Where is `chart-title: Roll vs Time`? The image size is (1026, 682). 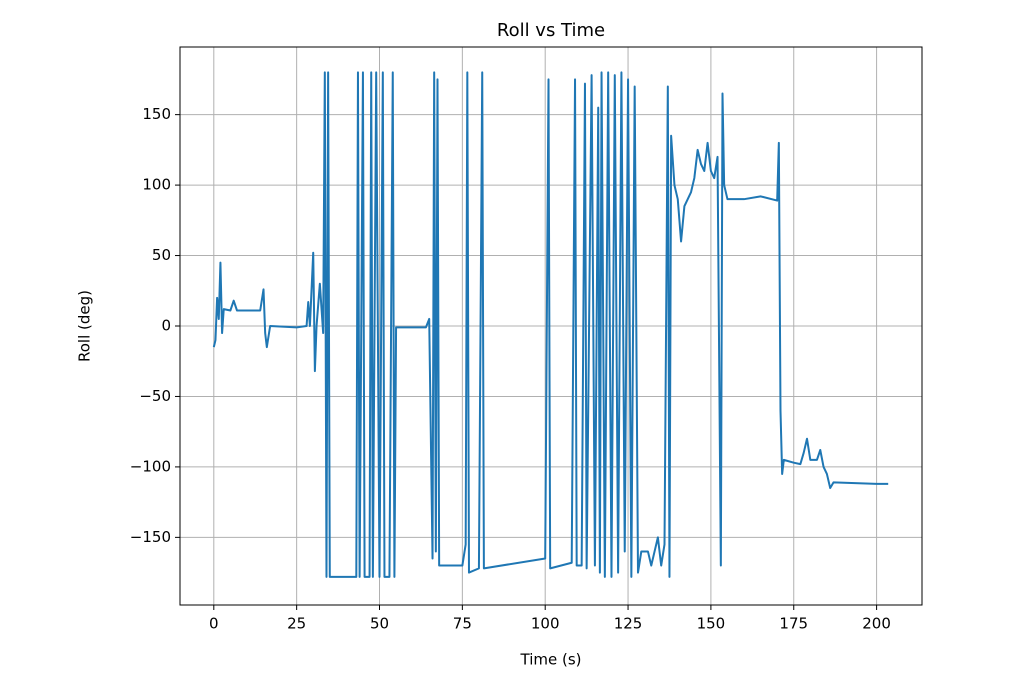 chart-title: Roll vs Time is located at coordinates (551, 30).